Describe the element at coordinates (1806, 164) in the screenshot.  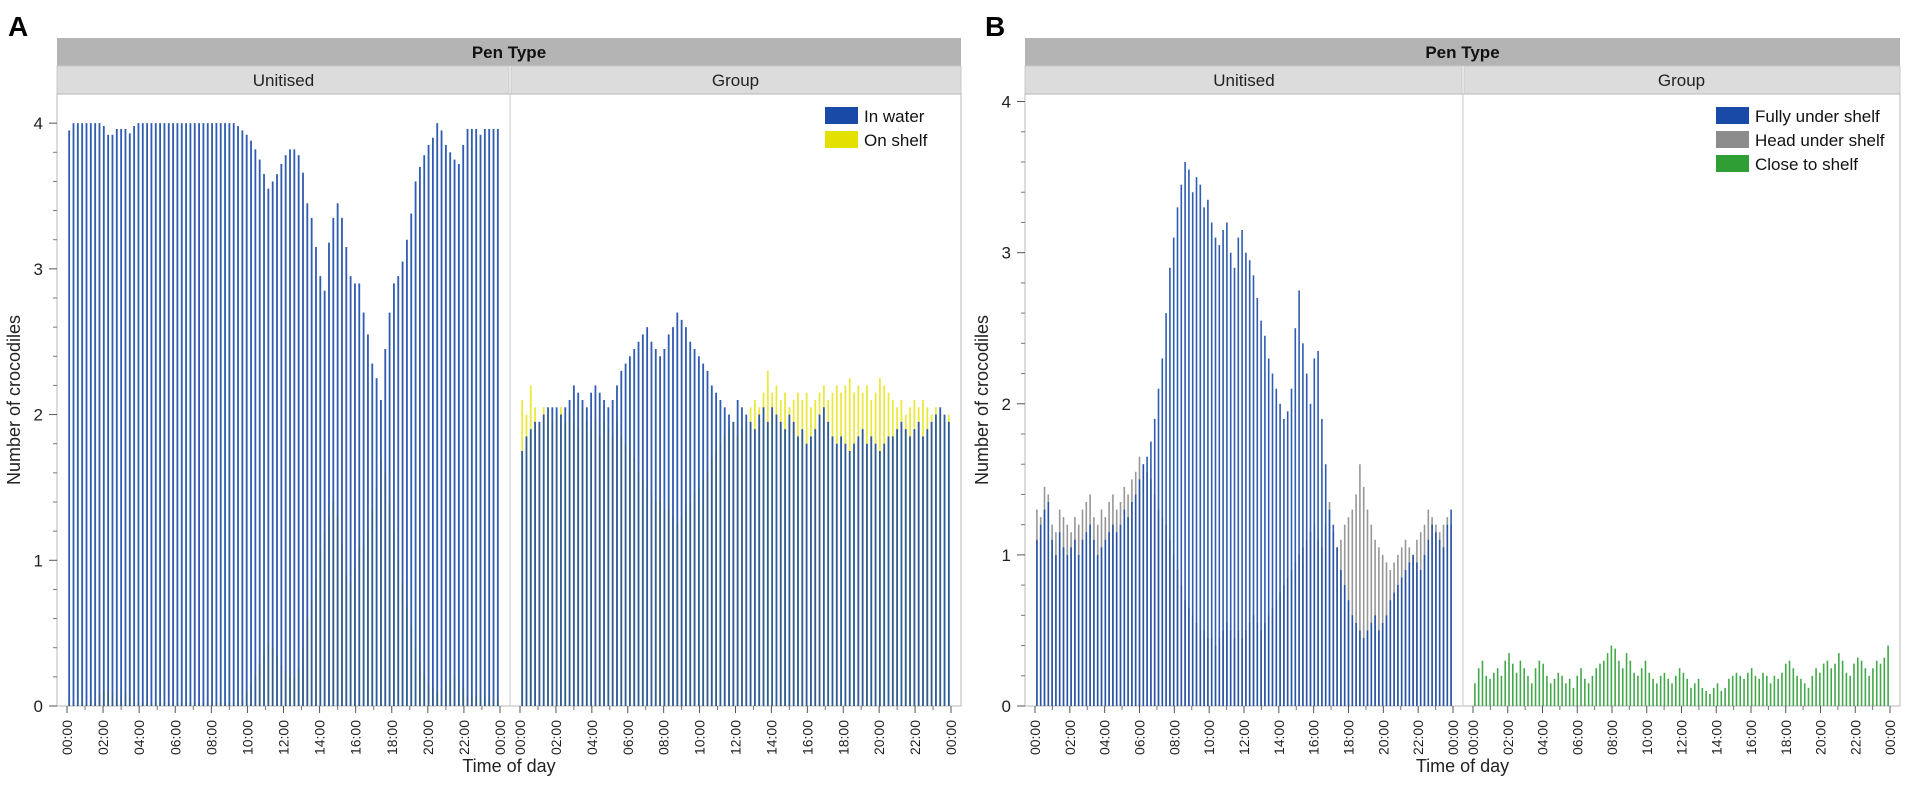
I see `legend-label-close-to-shelf: Close to shelf` at that location.